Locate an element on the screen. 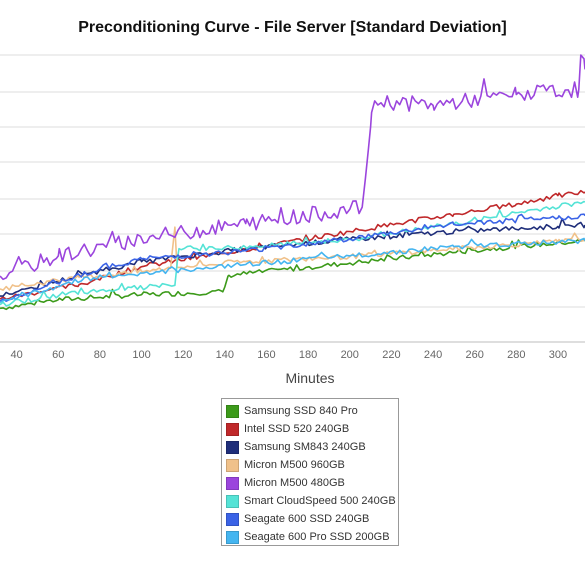 Image resolution: width=585 pixels, height=570 pixels. legend-item: Samsung SSD 840 Pro is located at coordinates (312, 411).